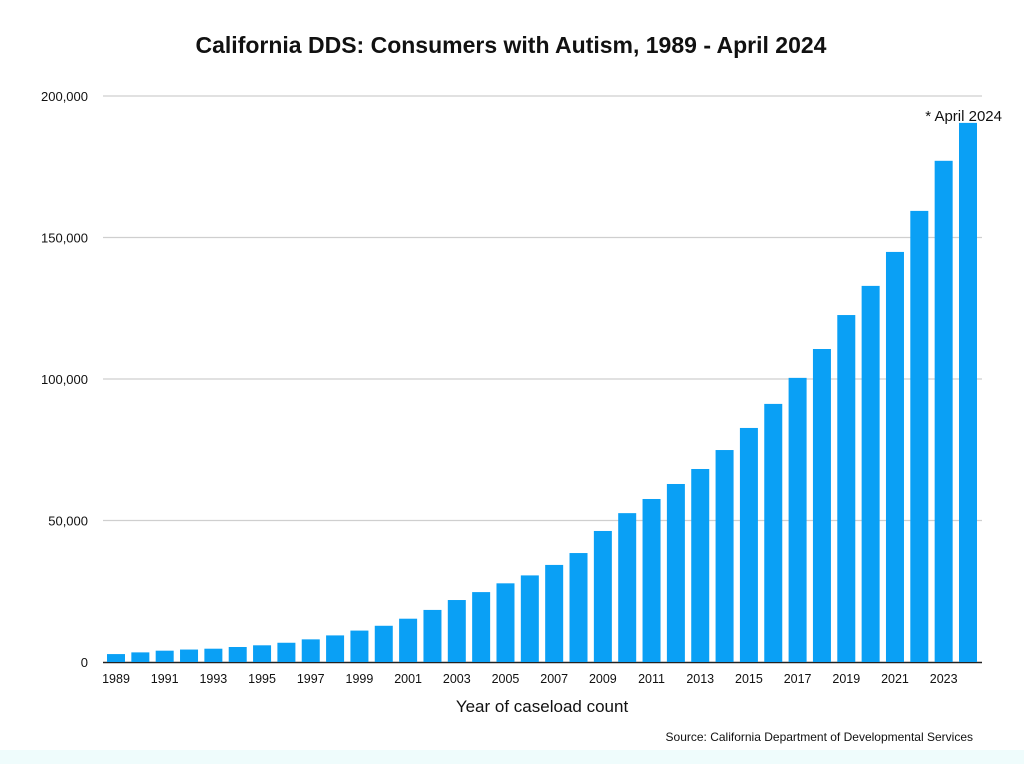 This screenshot has width=1024, height=764. What do you see at coordinates (748, 544) in the screenshot?
I see `bar-2015` at bounding box center [748, 544].